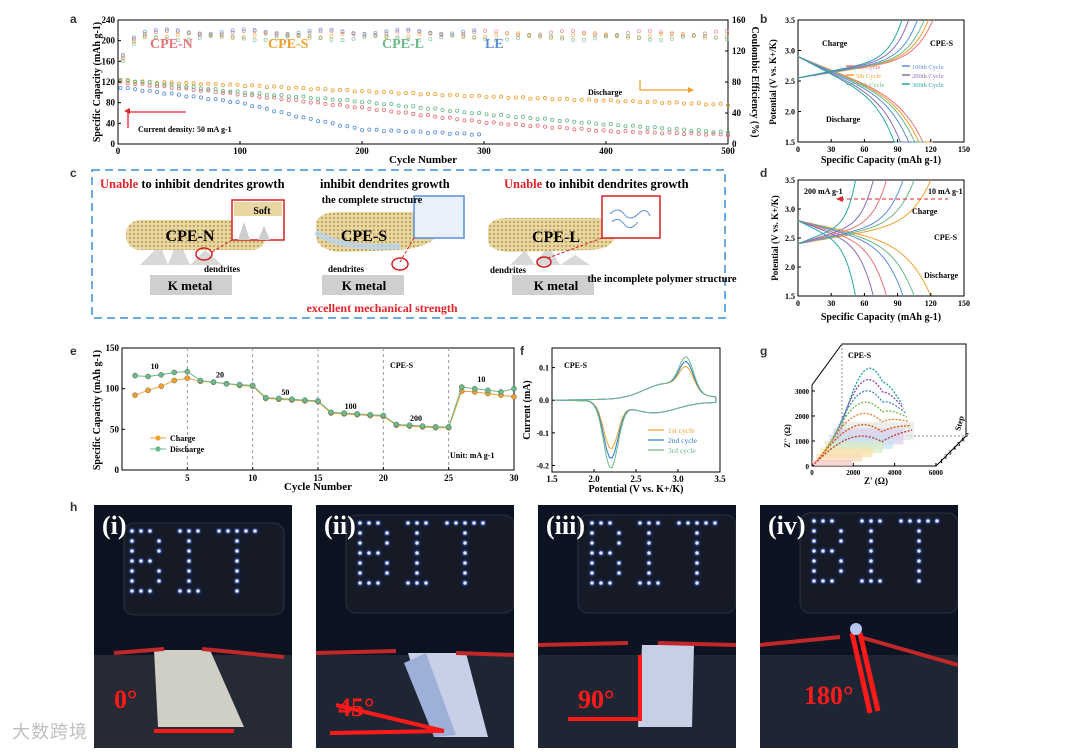  What do you see at coordinates (114, 525) in the screenshot?
I see `photo-label-i: (i)` at bounding box center [114, 525].